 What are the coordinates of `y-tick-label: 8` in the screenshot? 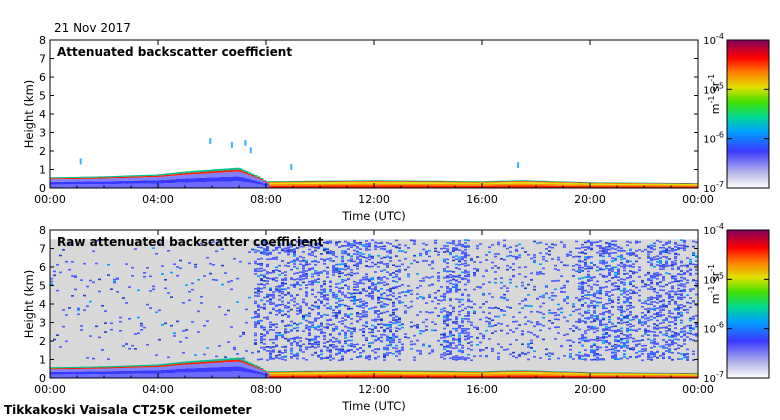 It's located at (42, 40).